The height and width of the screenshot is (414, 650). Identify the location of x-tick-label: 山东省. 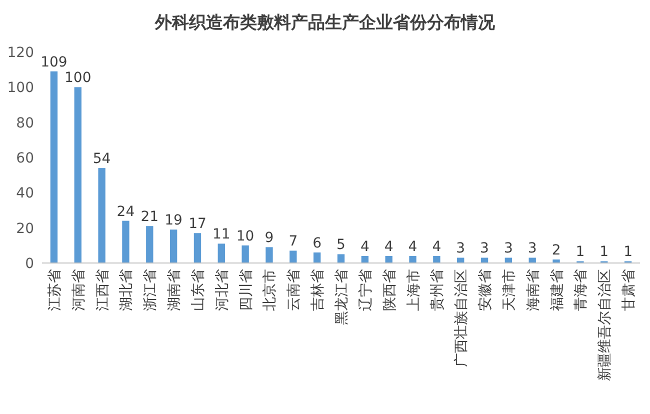
(198, 290).